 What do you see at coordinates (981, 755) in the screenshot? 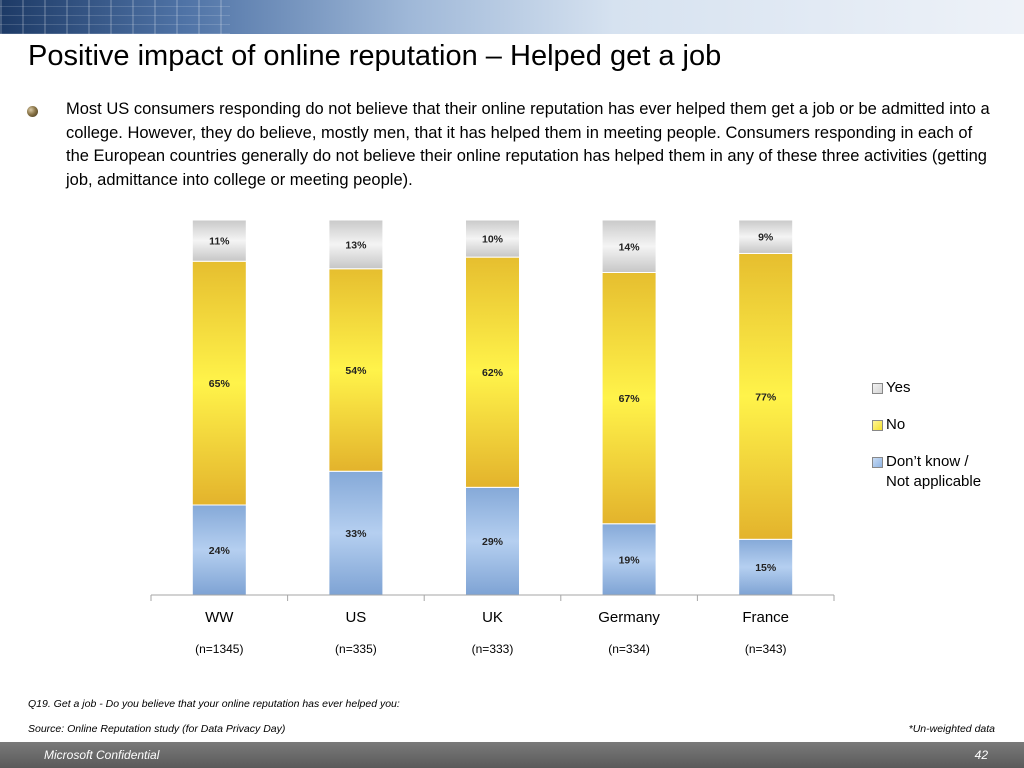
I see `page-number: 42` at bounding box center [981, 755].